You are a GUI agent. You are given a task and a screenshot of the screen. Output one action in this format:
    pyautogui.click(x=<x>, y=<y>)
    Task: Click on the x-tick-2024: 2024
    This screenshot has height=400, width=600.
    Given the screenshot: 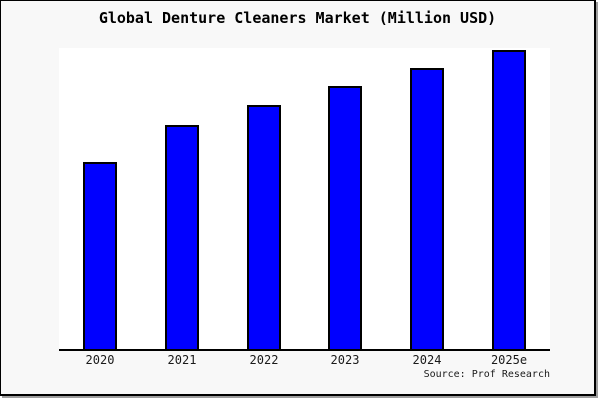 What is the action you would take?
    pyautogui.click(x=427, y=360)
    